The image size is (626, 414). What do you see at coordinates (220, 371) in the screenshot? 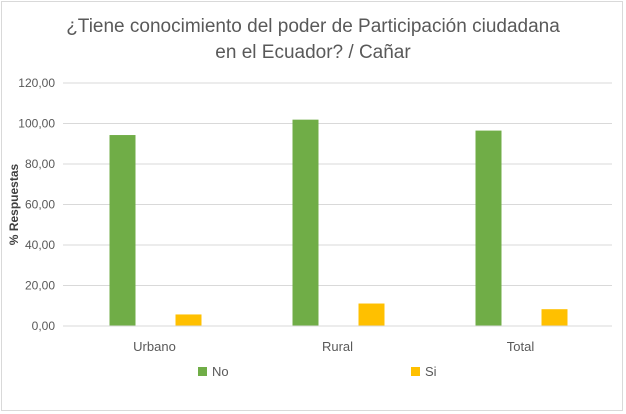
I see `legend-label-no: No` at bounding box center [220, 371].